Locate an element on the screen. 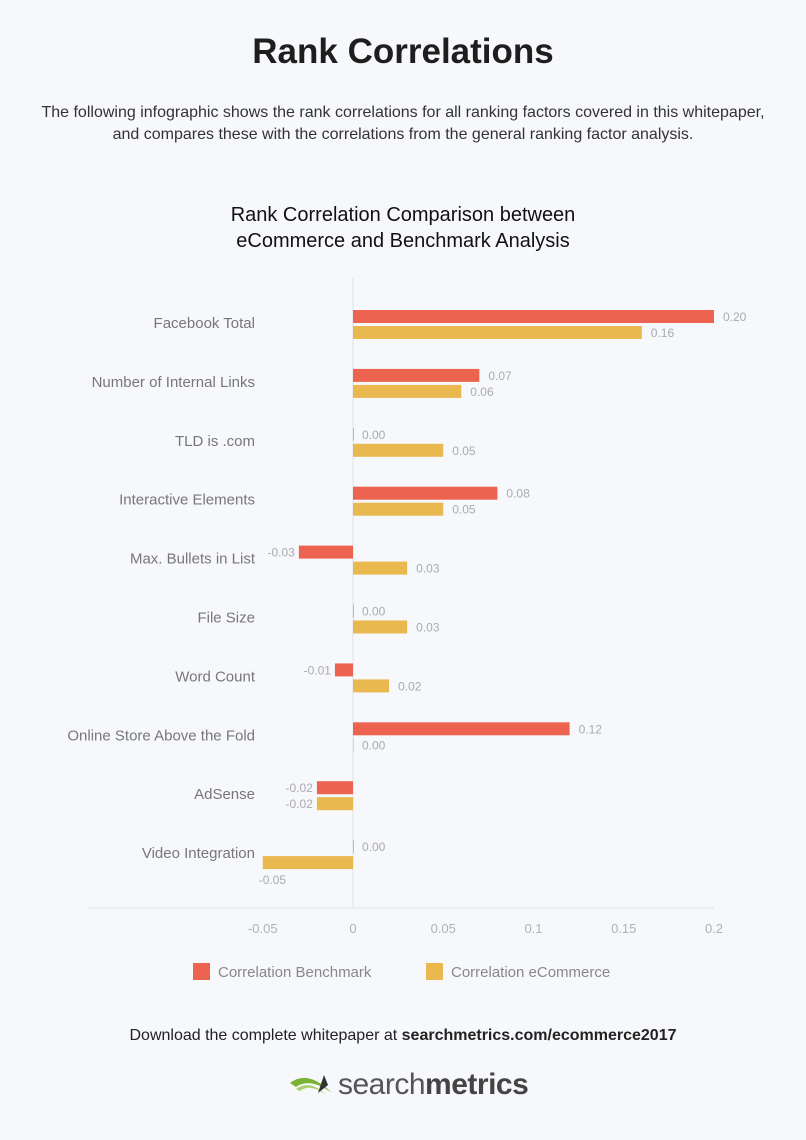  data-label: 0.07 is located at coordinates (500, 376).